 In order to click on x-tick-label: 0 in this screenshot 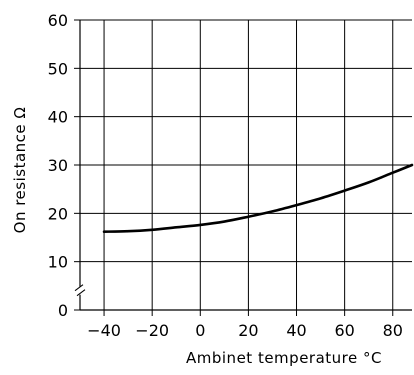, I will do `click(200, 330)`.